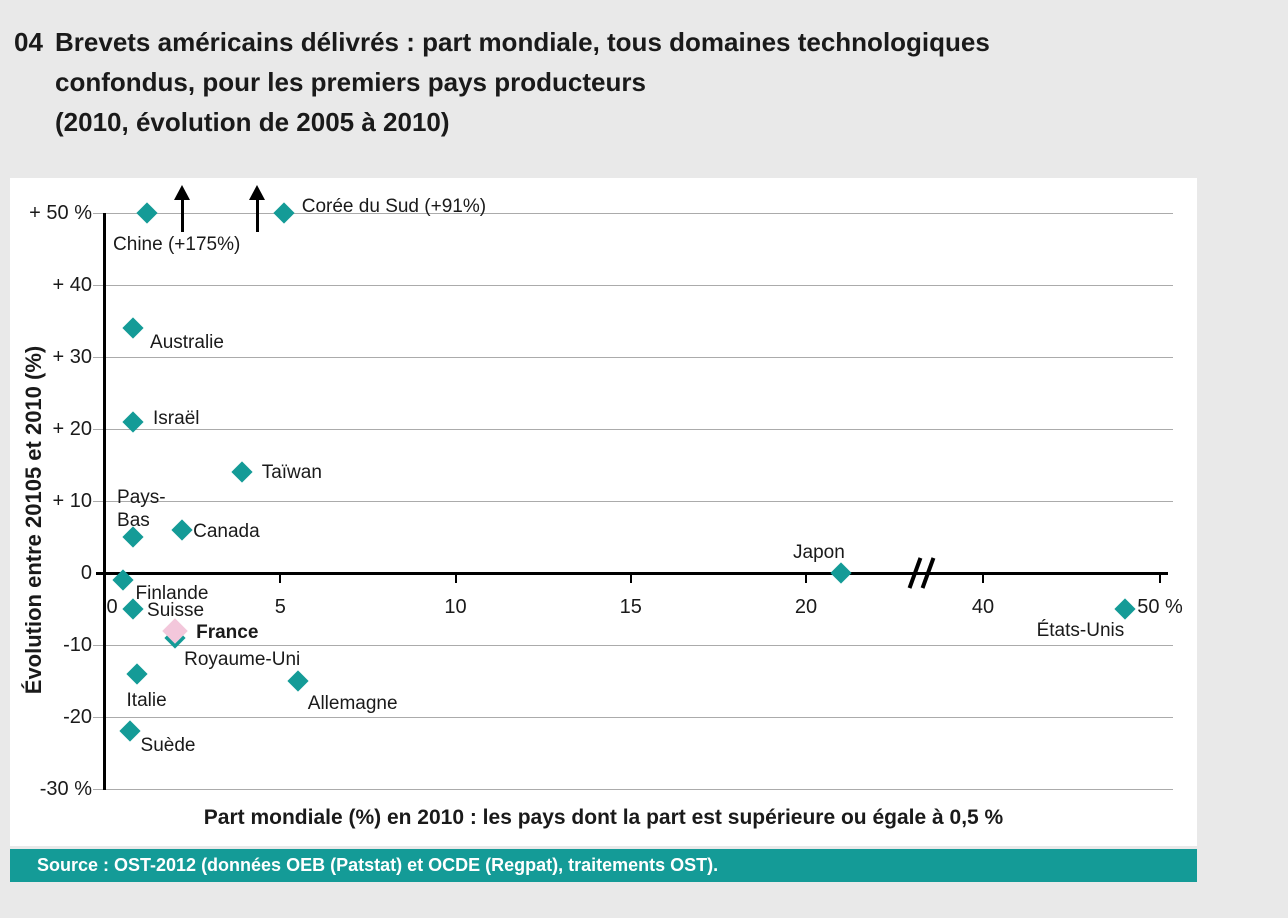 The width and height of the screenshot is (1288, 918). I want to click on figure-number: 04, so click(28, 42).